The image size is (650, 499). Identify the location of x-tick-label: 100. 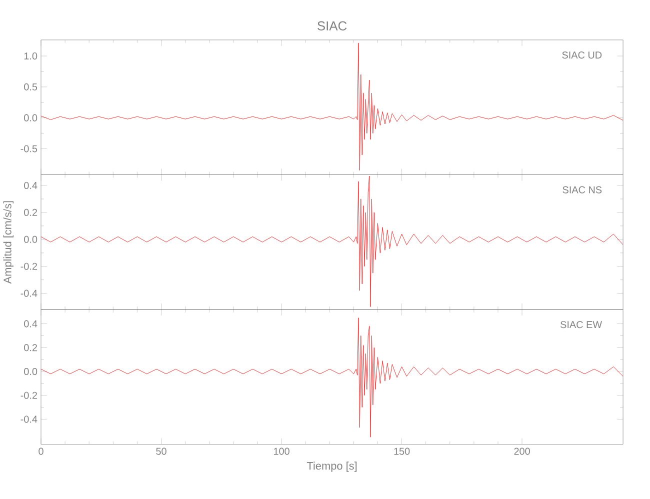
(282, 451).